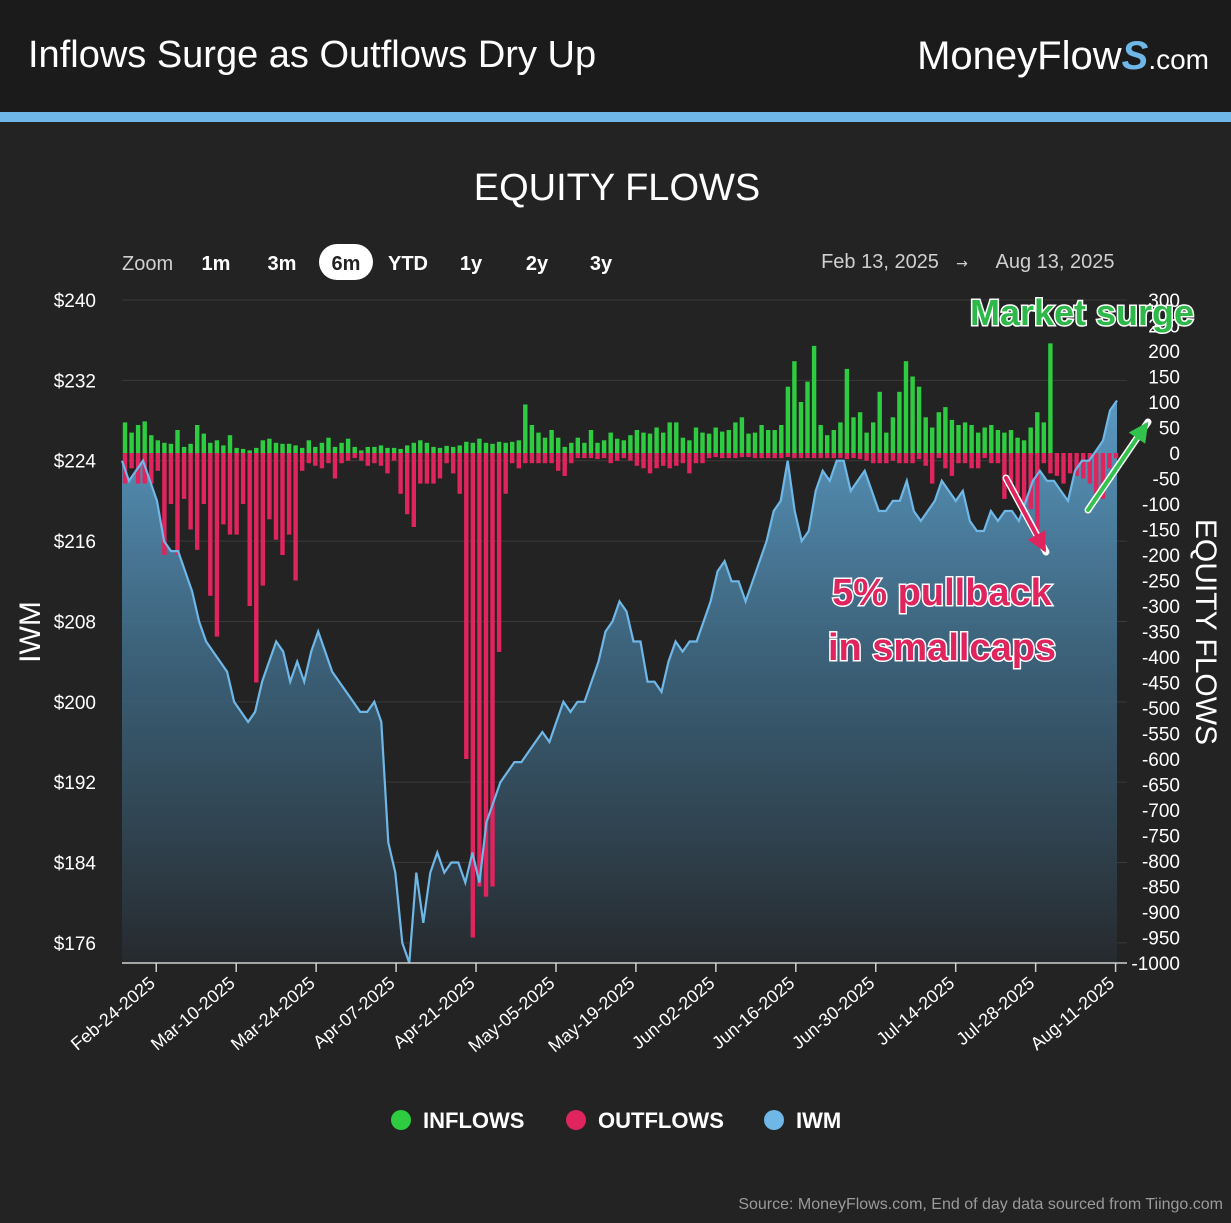 This screenshot has height=1223, width=1231. What do you see at coordinates (346, 262) in the screenshot?
I see `zoom-option-6m: 6m` at bounding box center [346, 262].